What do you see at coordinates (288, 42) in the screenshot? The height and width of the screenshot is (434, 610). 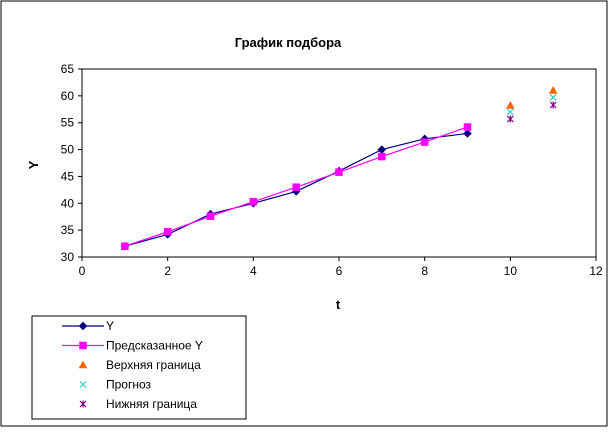 I see `chart-title: График подбора` at bounding box center [288, 42].